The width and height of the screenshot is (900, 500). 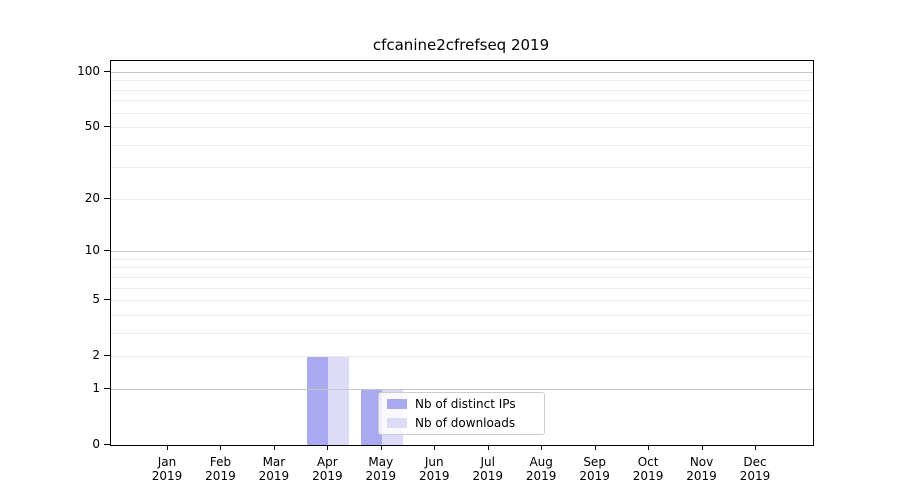 I want to click on legend-entry: Nb of distinct IPs, so click(x=461, y=404).